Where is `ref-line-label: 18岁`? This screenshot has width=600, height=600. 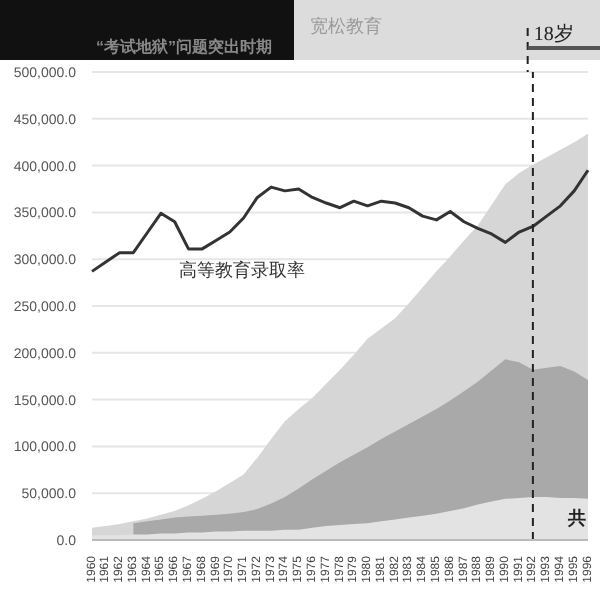 ref-line-label: 18岁 is located at coordinates (553, 34).